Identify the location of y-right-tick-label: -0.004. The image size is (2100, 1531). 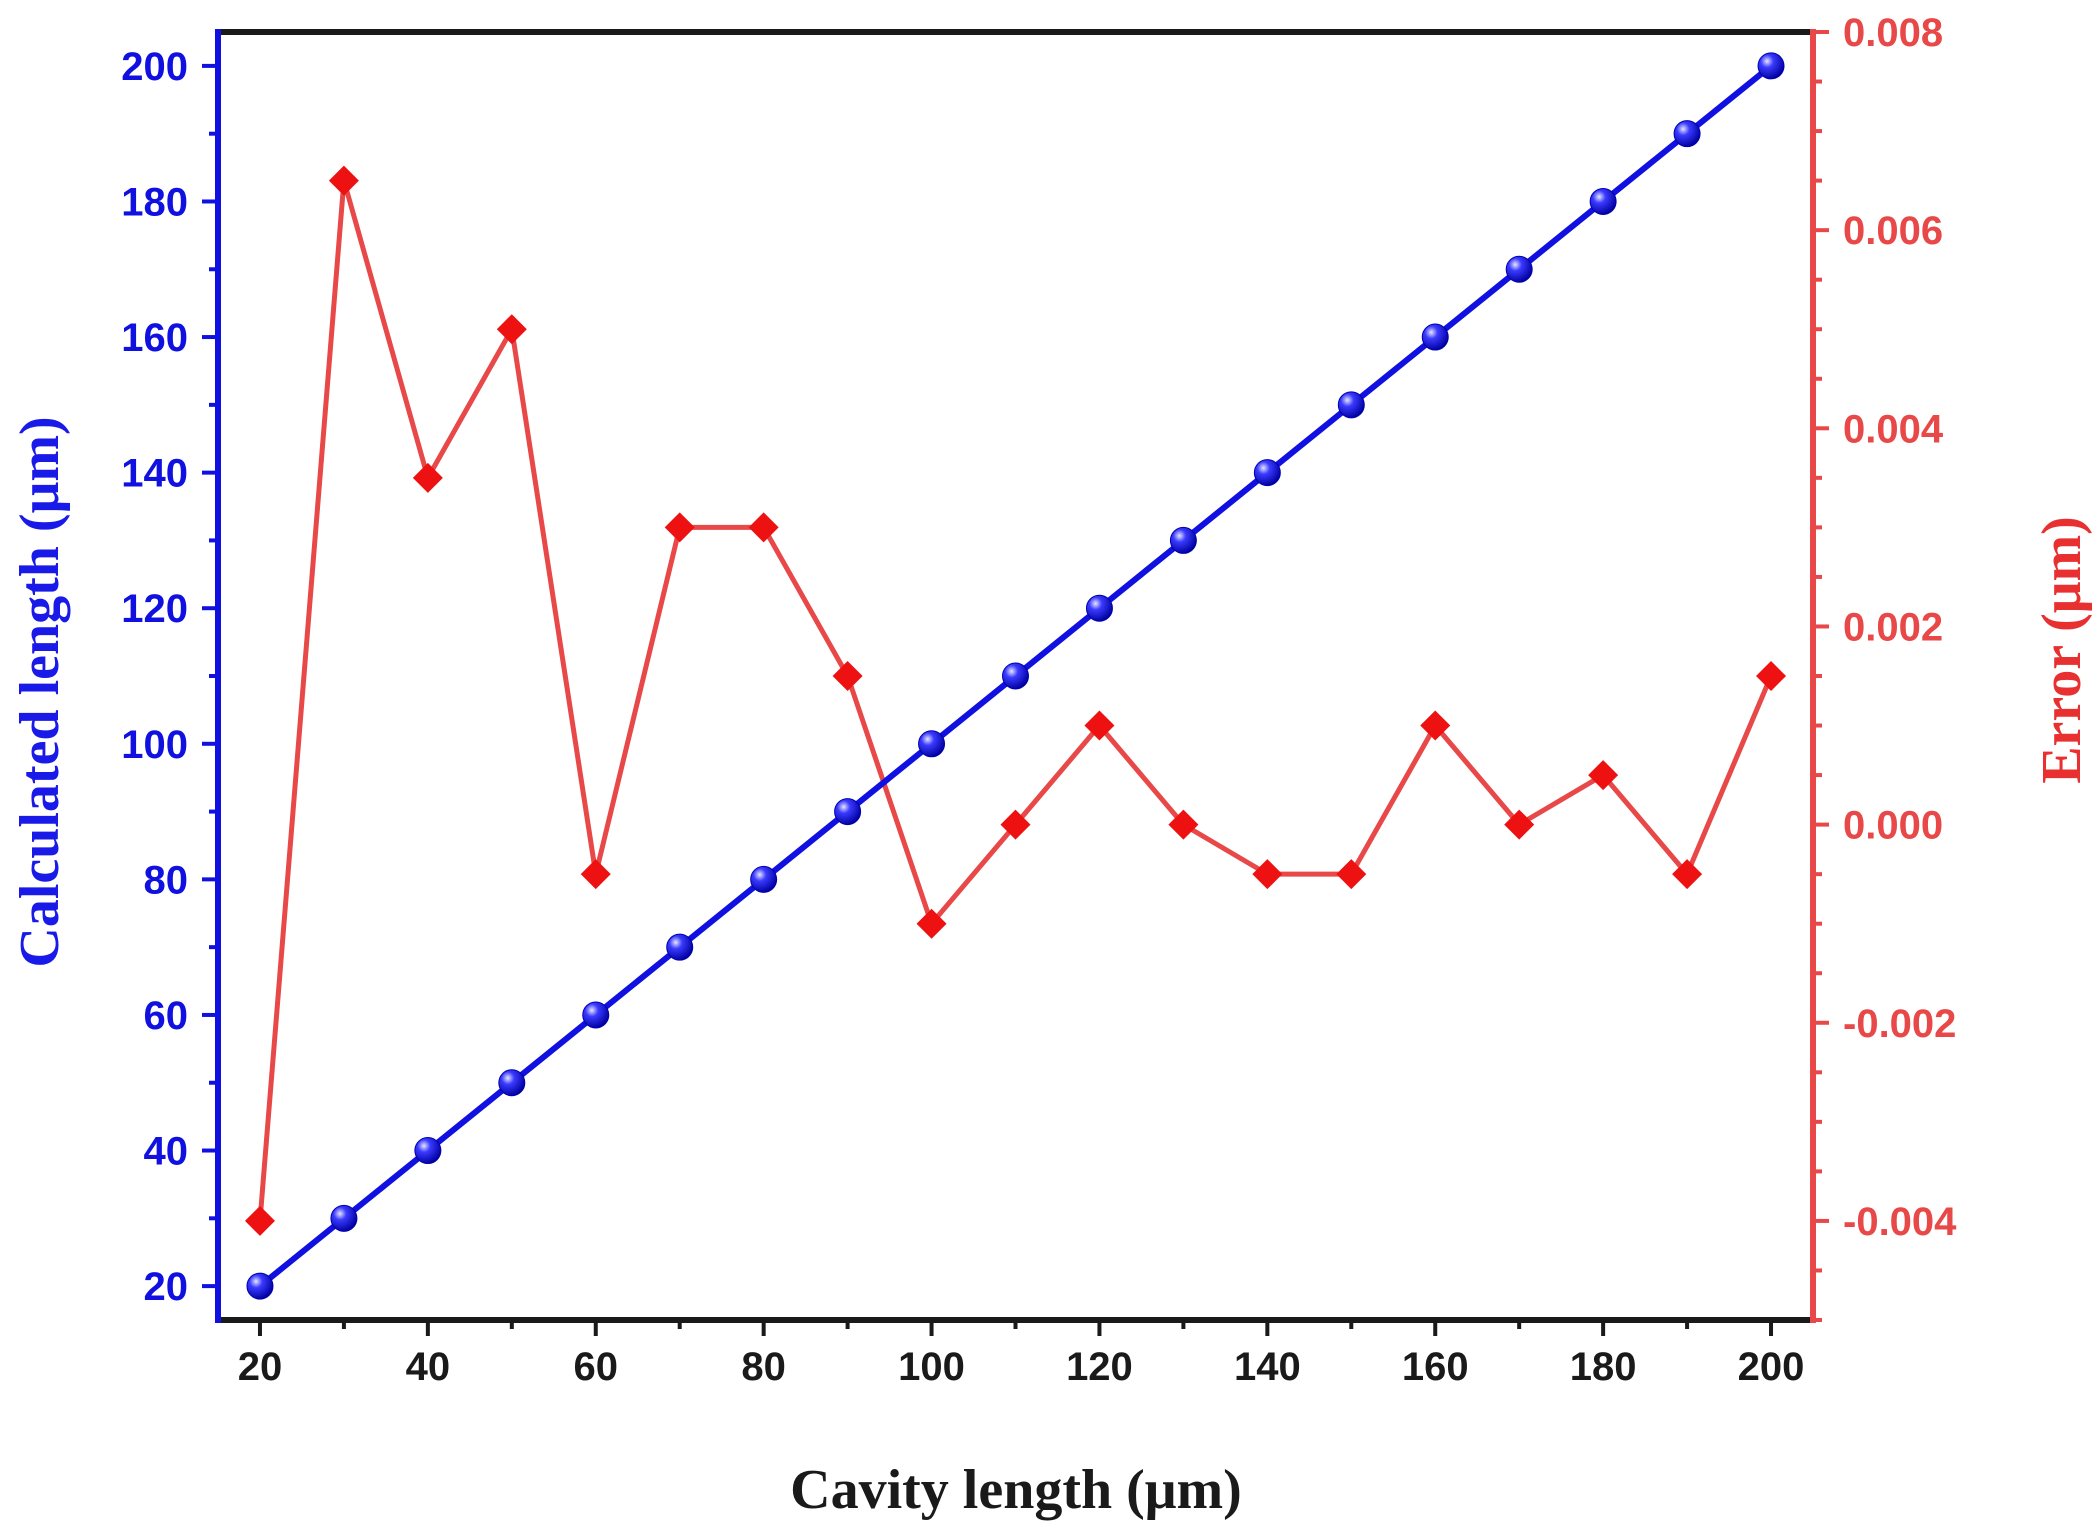
(1900, 1222).